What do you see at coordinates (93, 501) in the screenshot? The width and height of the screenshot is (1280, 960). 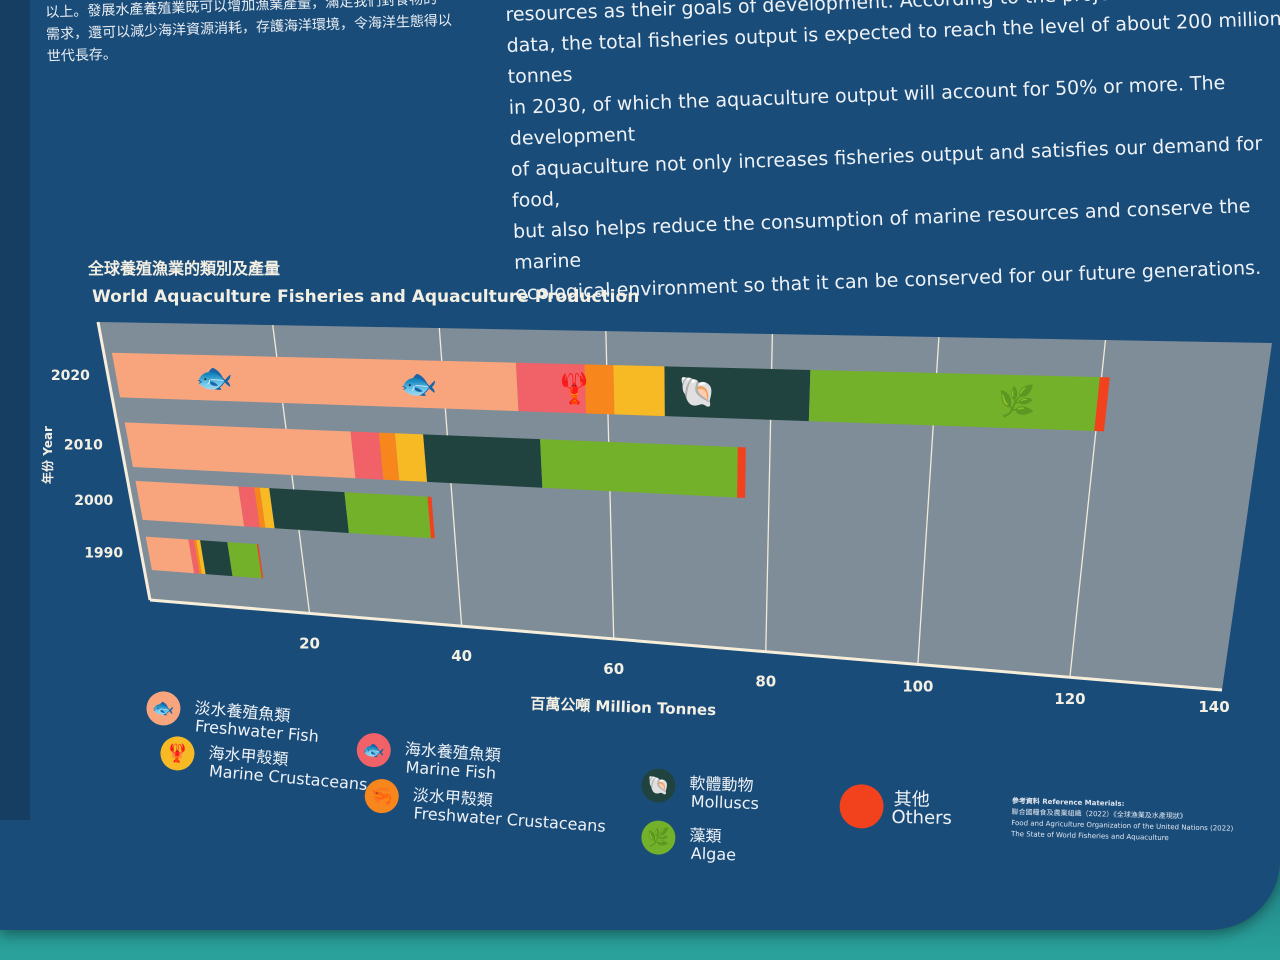 I see `year-tick-label: 2000` at bounding box center [93, 501].